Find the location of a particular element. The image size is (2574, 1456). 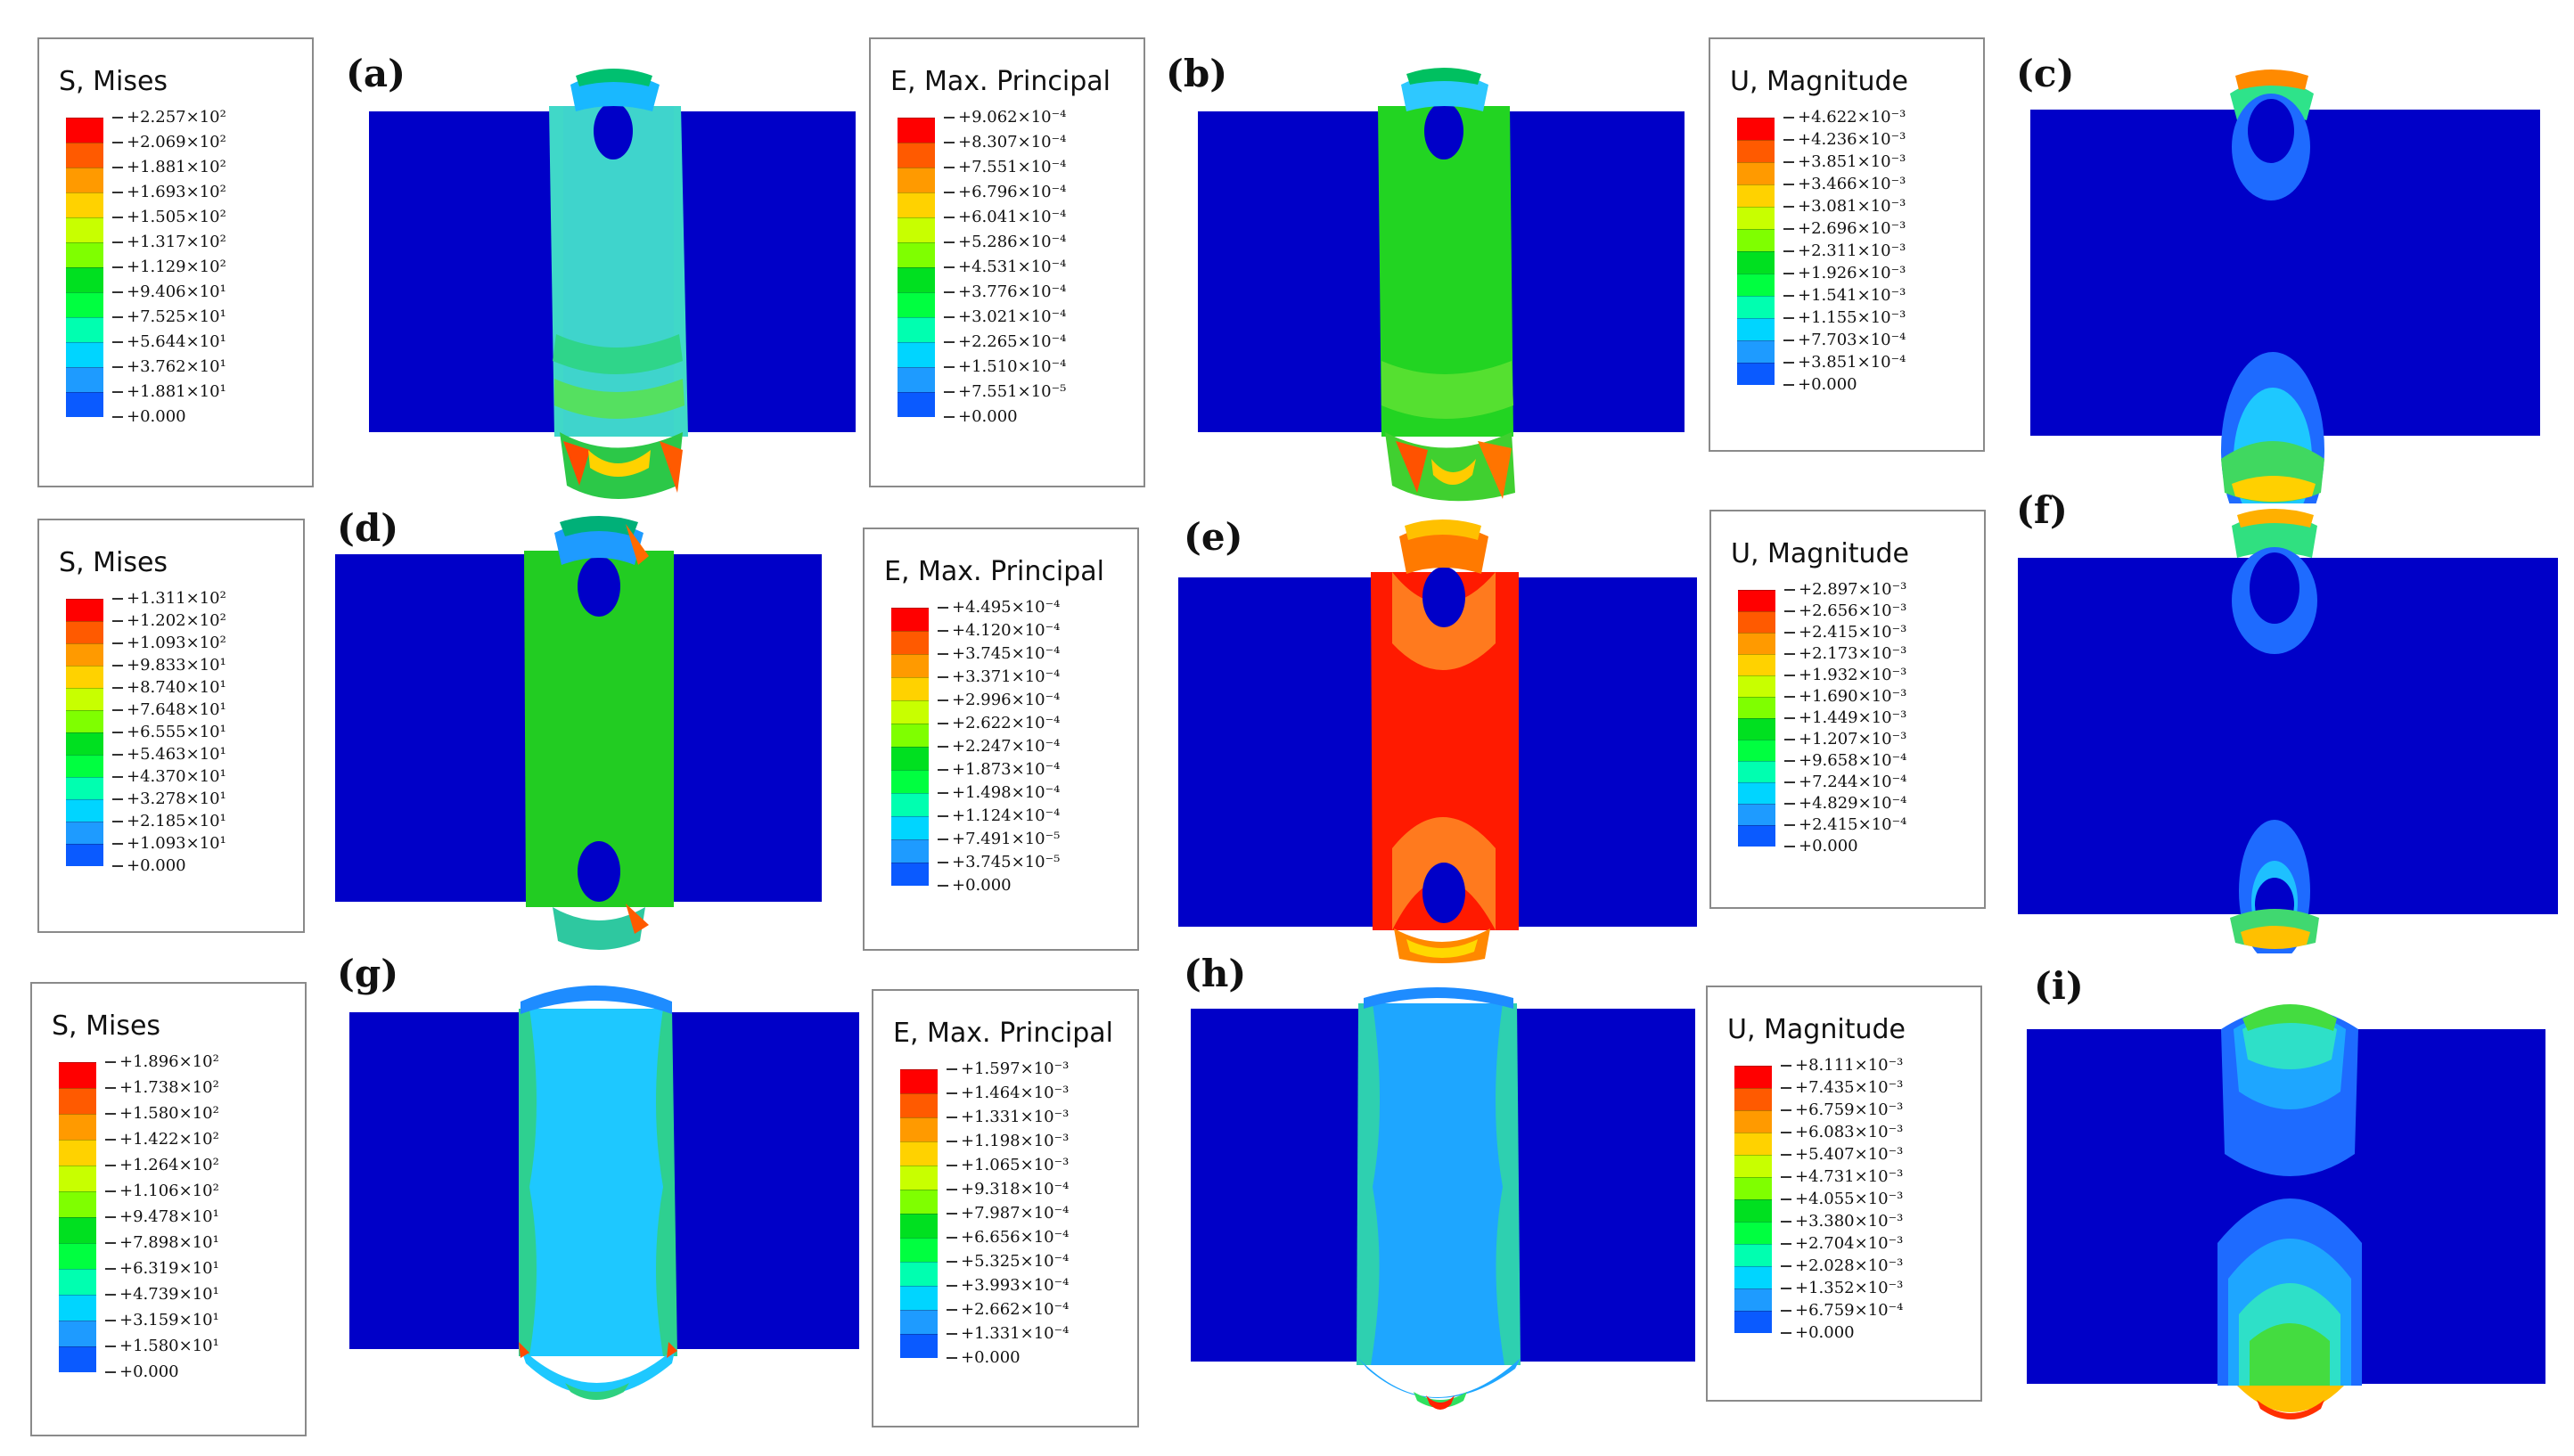

legend-value-label: +2.069×10² is located at coordinates (169, 142).